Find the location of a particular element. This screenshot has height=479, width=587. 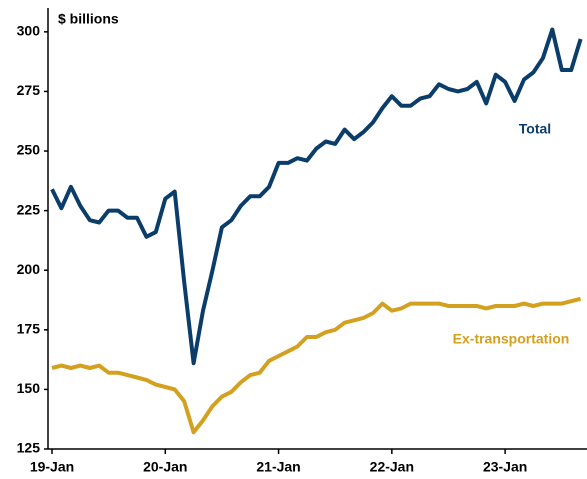

series-label: Total is located at coordinates (535, 129).